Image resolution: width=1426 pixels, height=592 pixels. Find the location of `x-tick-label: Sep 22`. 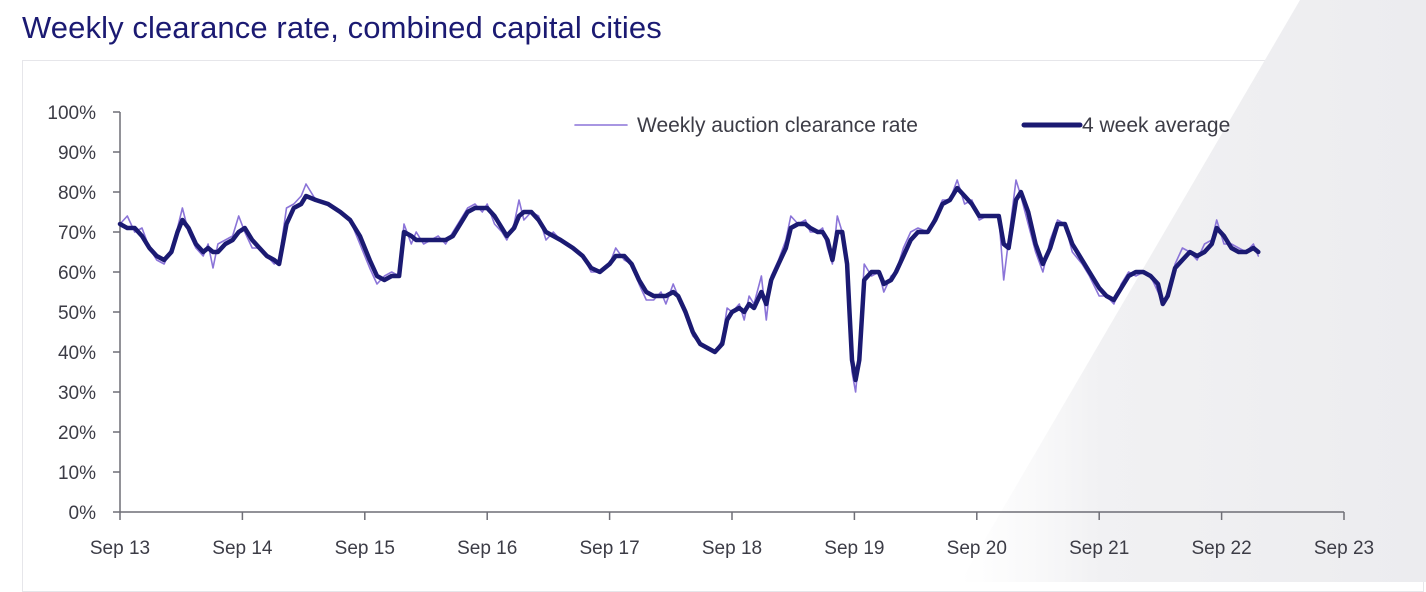

x-tick-label: Sep 22 is located at coordinates (1221, 548).